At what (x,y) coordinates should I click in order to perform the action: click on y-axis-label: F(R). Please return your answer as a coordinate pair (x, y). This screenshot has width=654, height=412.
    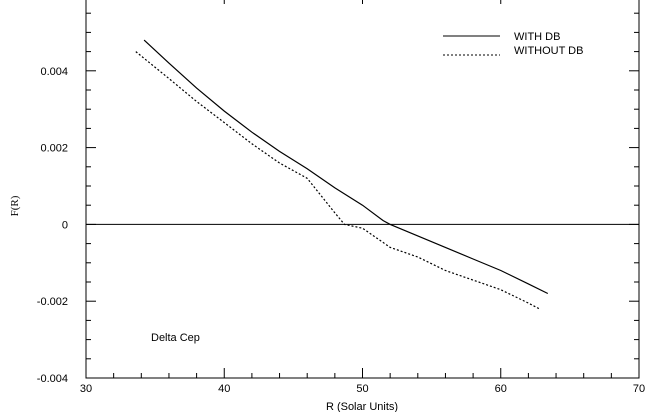
    Looking at the image, I should click on (15, 205).